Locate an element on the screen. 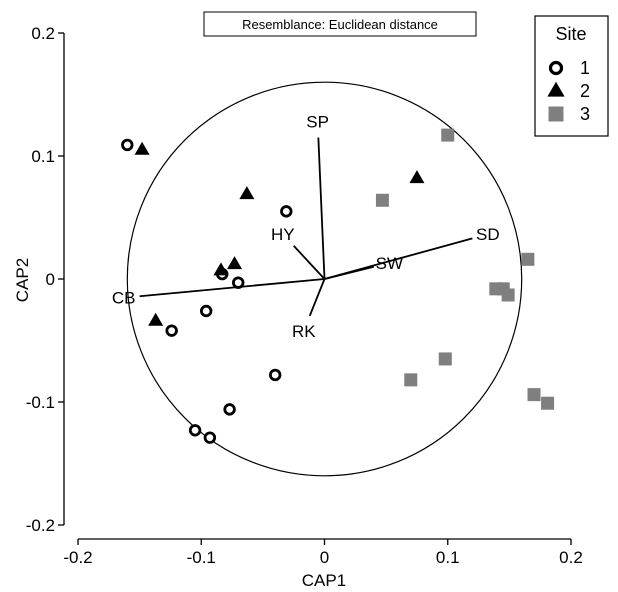 This screenshot has height=592, width=618. vector-label-rk: RK is located at coordinates (304, 331).